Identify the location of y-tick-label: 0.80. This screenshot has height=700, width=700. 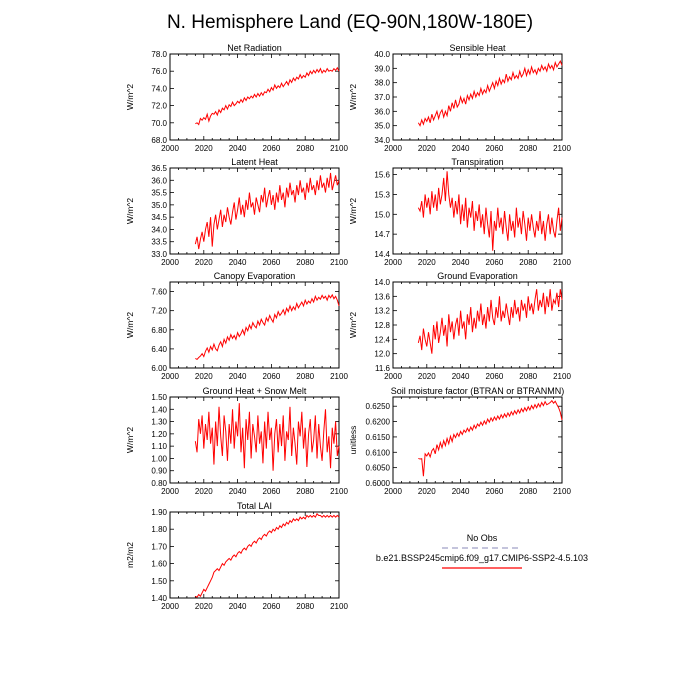
(159, 483).